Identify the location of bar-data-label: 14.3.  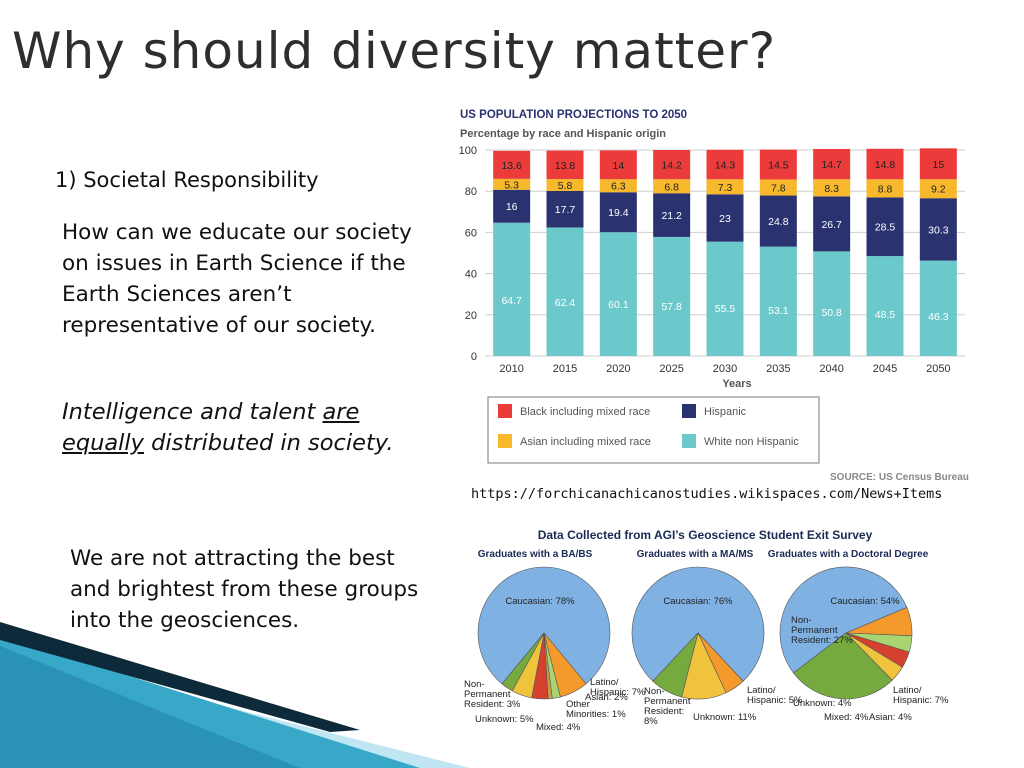
(725, 166).